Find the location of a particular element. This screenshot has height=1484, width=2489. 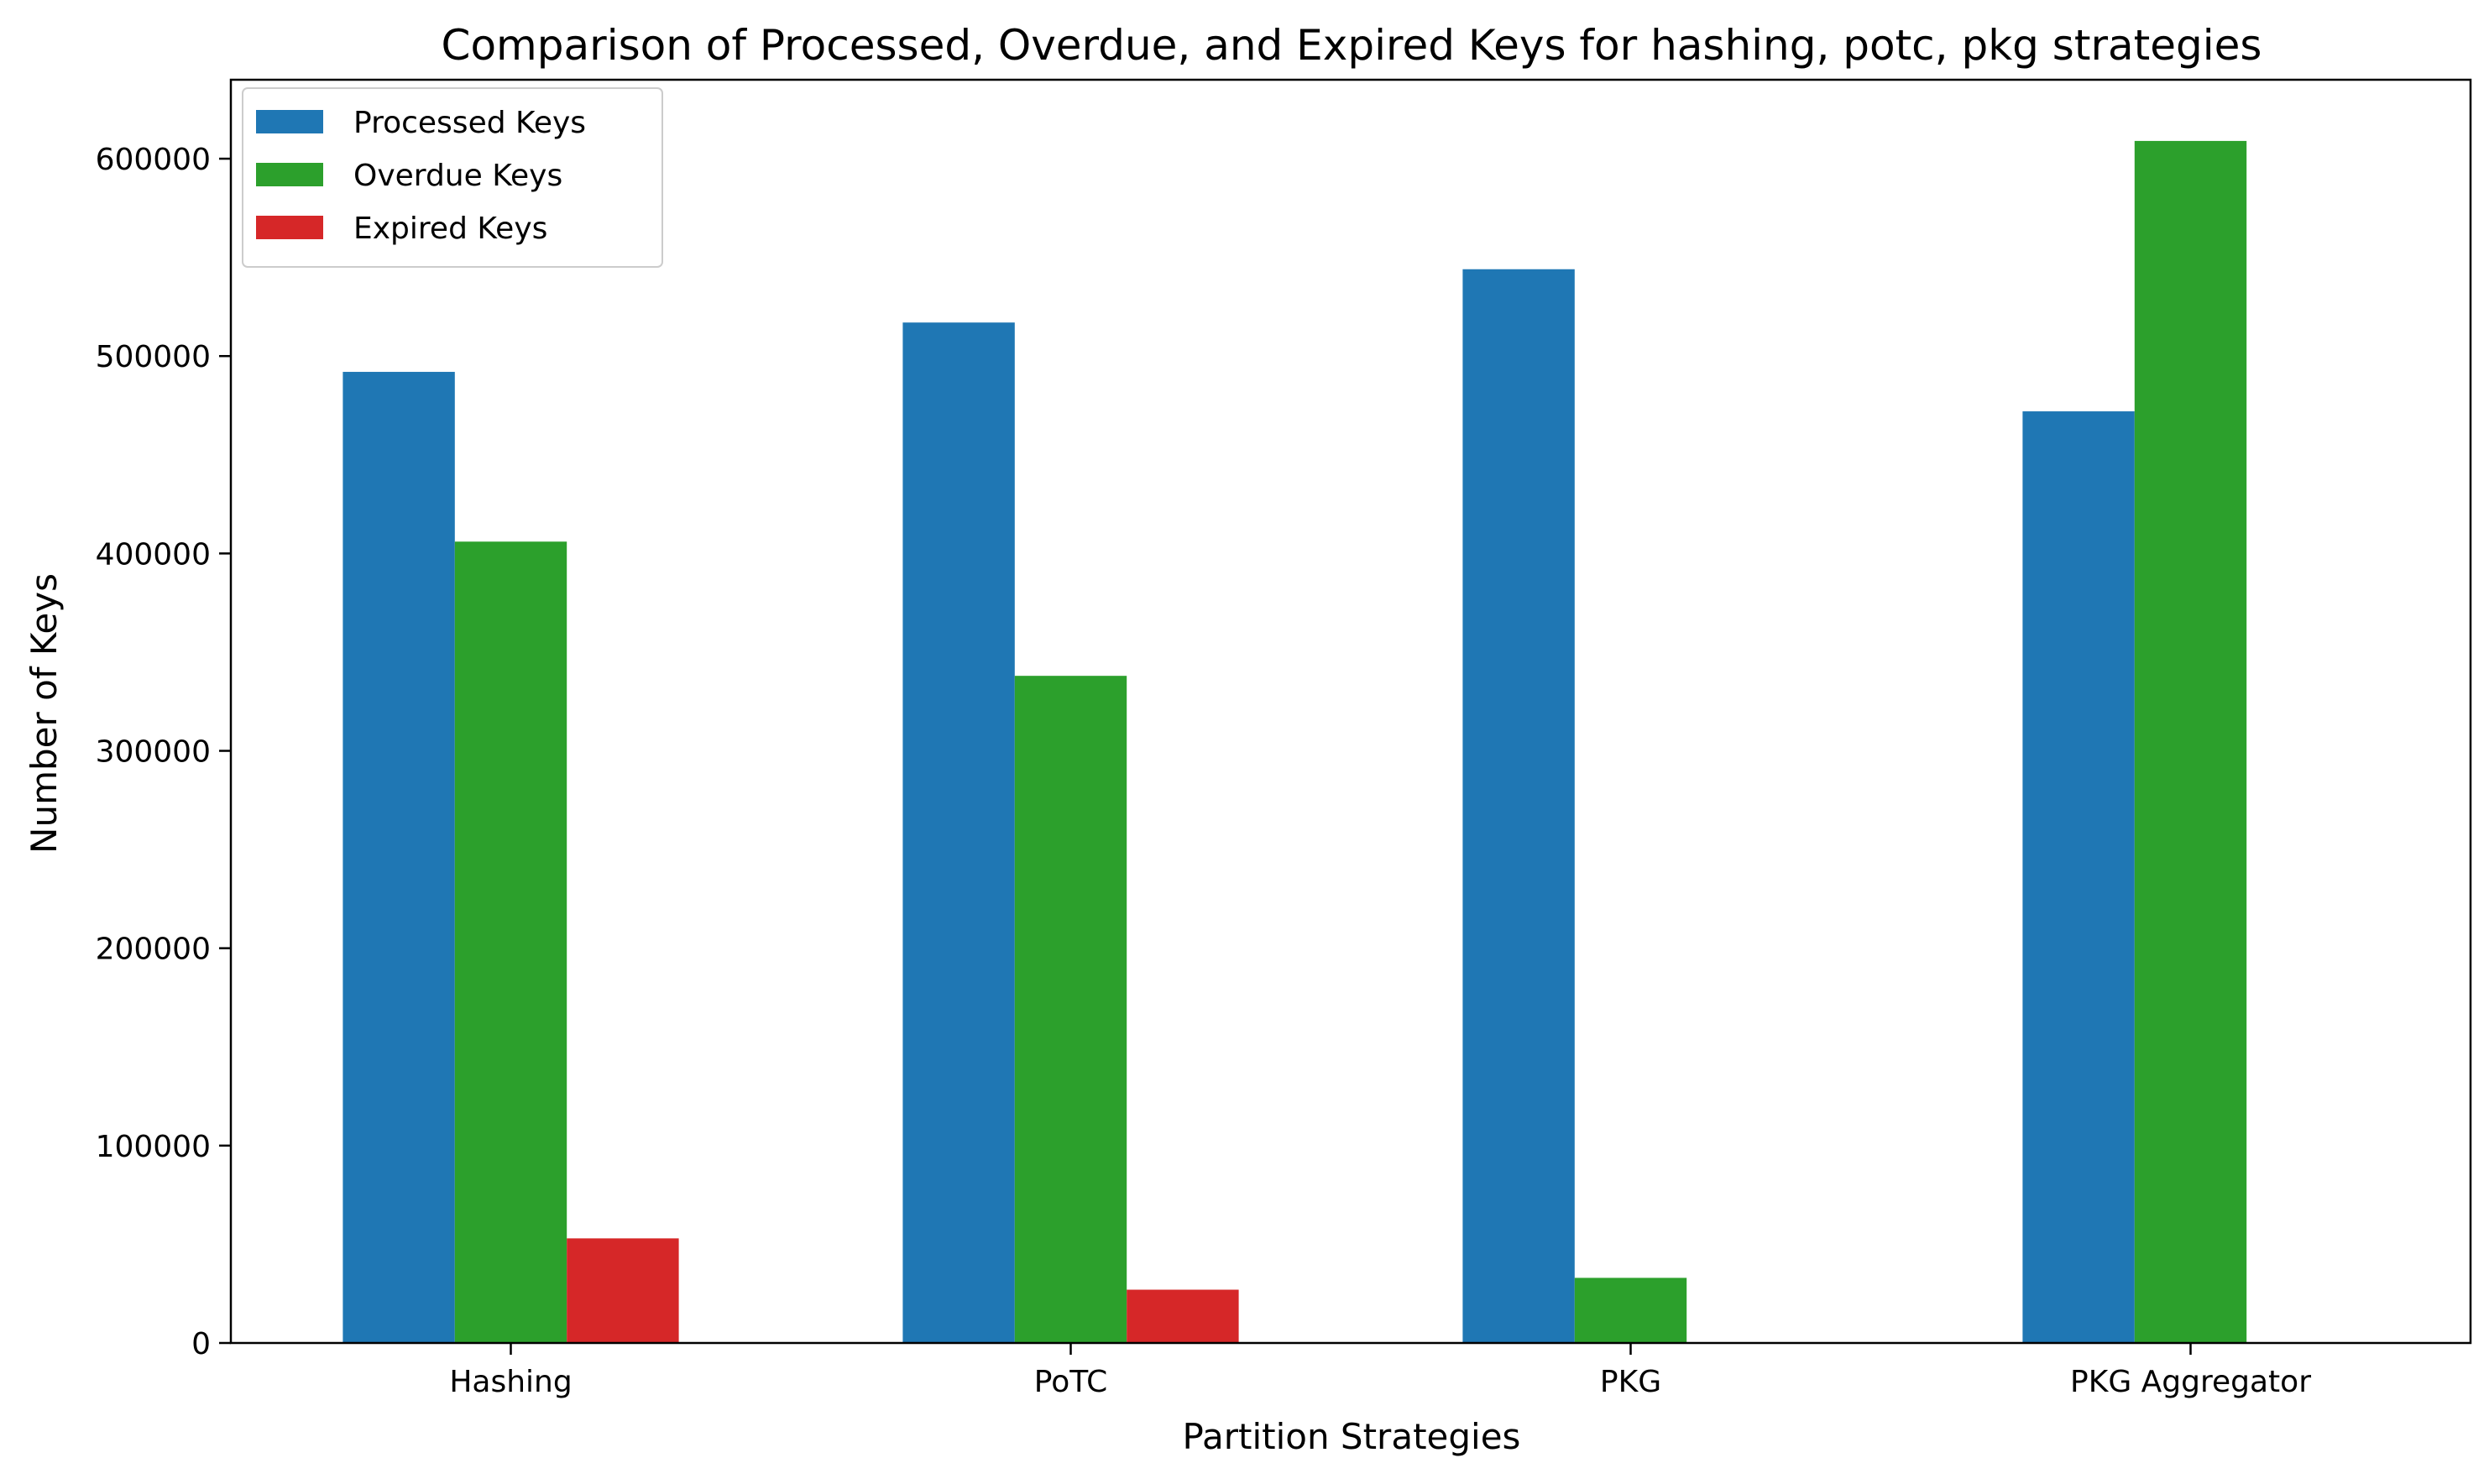

bar-processed-keys-potc is located at coordinates (958, 832).